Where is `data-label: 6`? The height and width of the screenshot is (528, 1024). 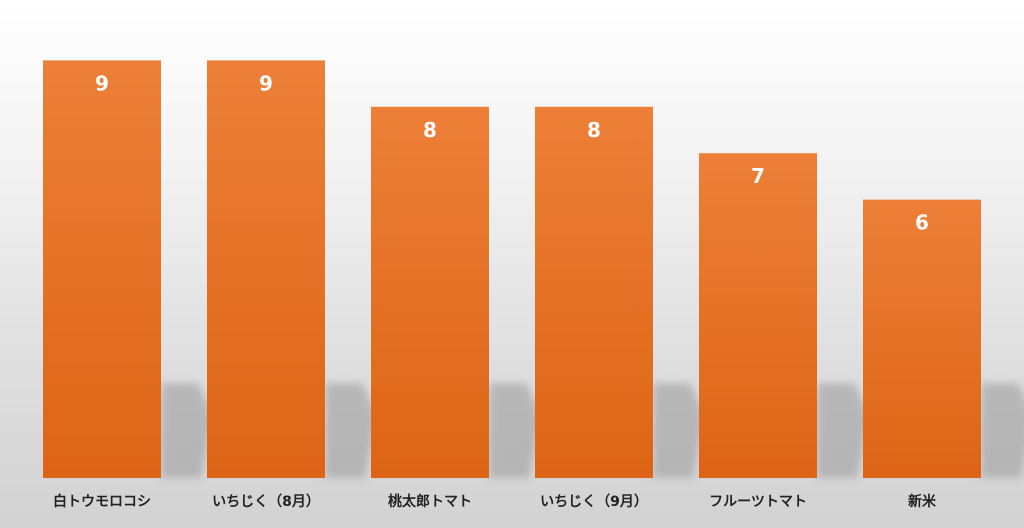
data-label: 6 is located at coordinates (922, 223).